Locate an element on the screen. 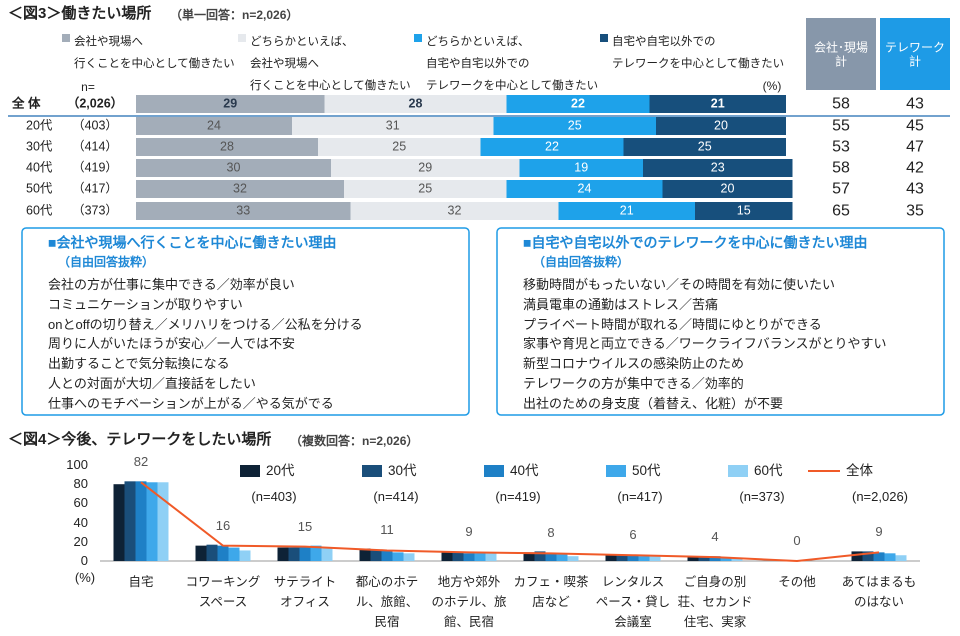  x-tick-label: その他 is located at coordinates (797, 582).